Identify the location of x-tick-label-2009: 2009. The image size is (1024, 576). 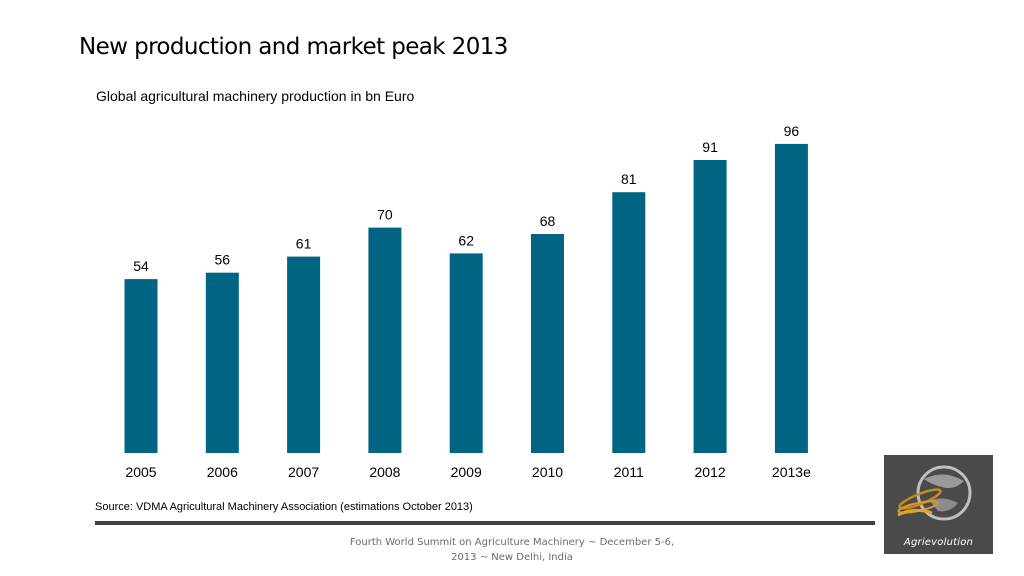
(466, 472).